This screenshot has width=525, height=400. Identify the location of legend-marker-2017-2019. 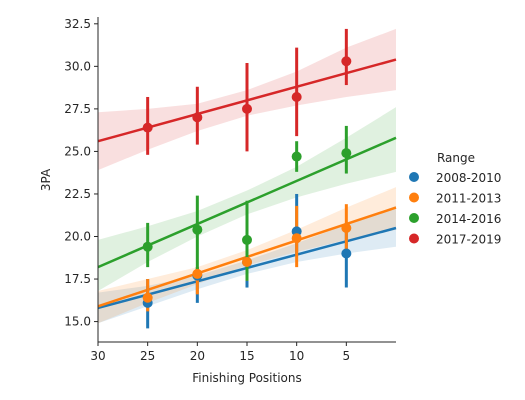
(414, 238).